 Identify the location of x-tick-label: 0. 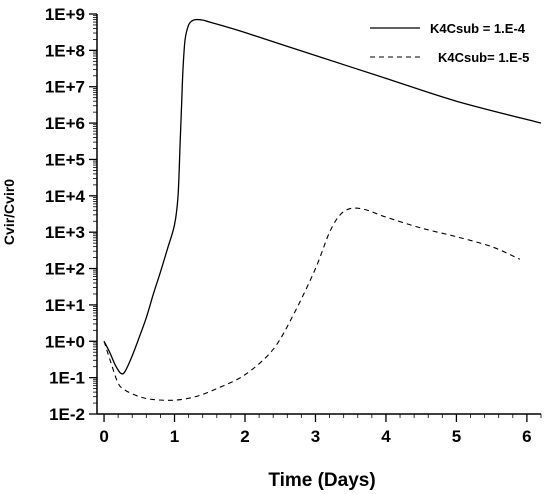
(103, 436).